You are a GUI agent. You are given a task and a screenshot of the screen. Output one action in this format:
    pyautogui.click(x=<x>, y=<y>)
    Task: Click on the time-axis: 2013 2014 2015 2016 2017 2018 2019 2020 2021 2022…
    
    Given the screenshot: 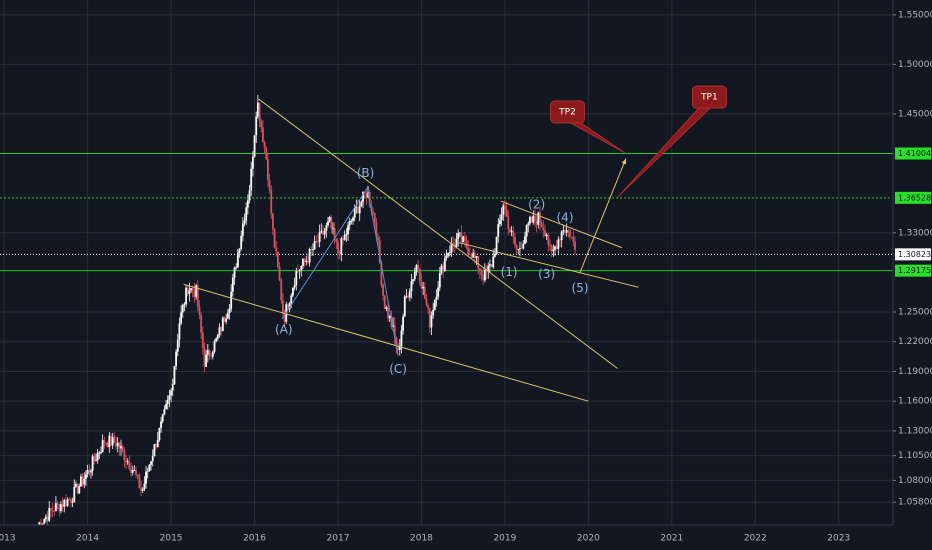 What is the action you would take?
    pyautogui.click(x=466, y=537)
    